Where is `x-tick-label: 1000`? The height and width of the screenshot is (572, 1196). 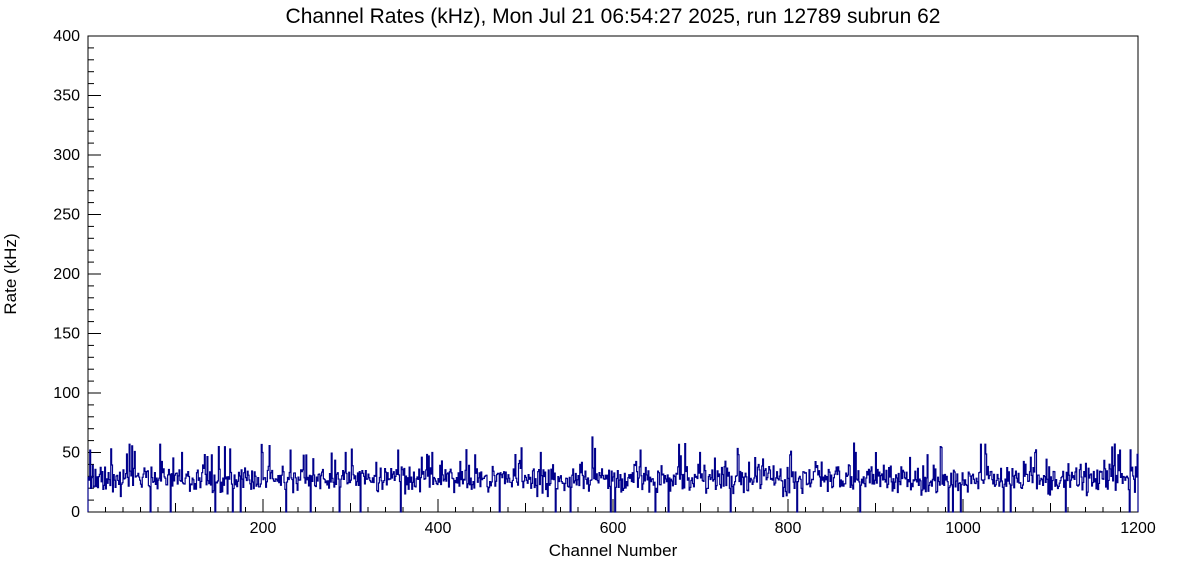
x-tick-label: 1000 is located at coordinates (963, 528).